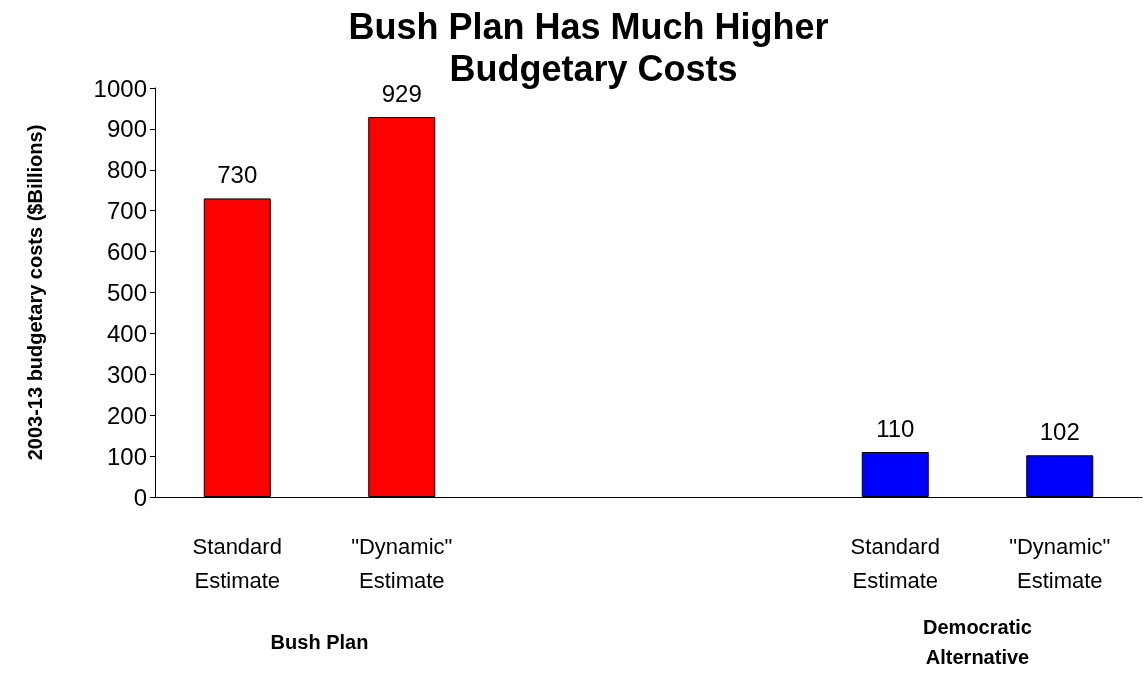  What do you see at coordinates (120, 88) in the screenshot?
I see `y-tick-label: 1000` at bounding box center [120, 88].